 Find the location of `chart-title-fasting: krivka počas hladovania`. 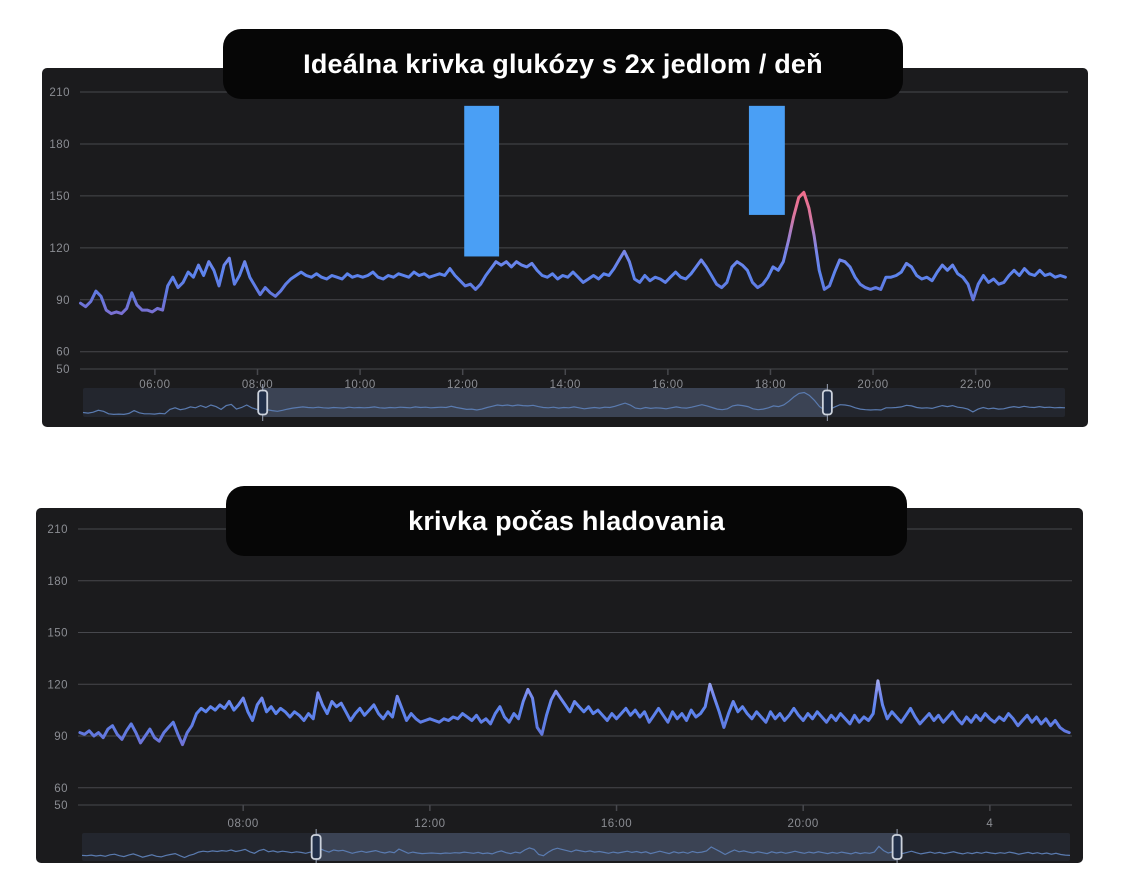

chart-title-fasting: krivka počas hladovania is located at coordinates (566, 520).